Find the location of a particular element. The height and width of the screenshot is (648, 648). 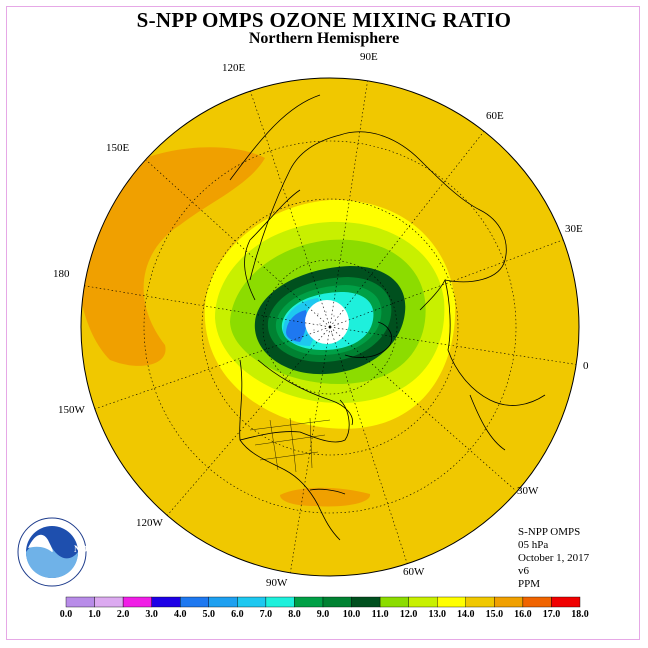

meridian-label-60e: 60E is located at coordinates (495, 116).